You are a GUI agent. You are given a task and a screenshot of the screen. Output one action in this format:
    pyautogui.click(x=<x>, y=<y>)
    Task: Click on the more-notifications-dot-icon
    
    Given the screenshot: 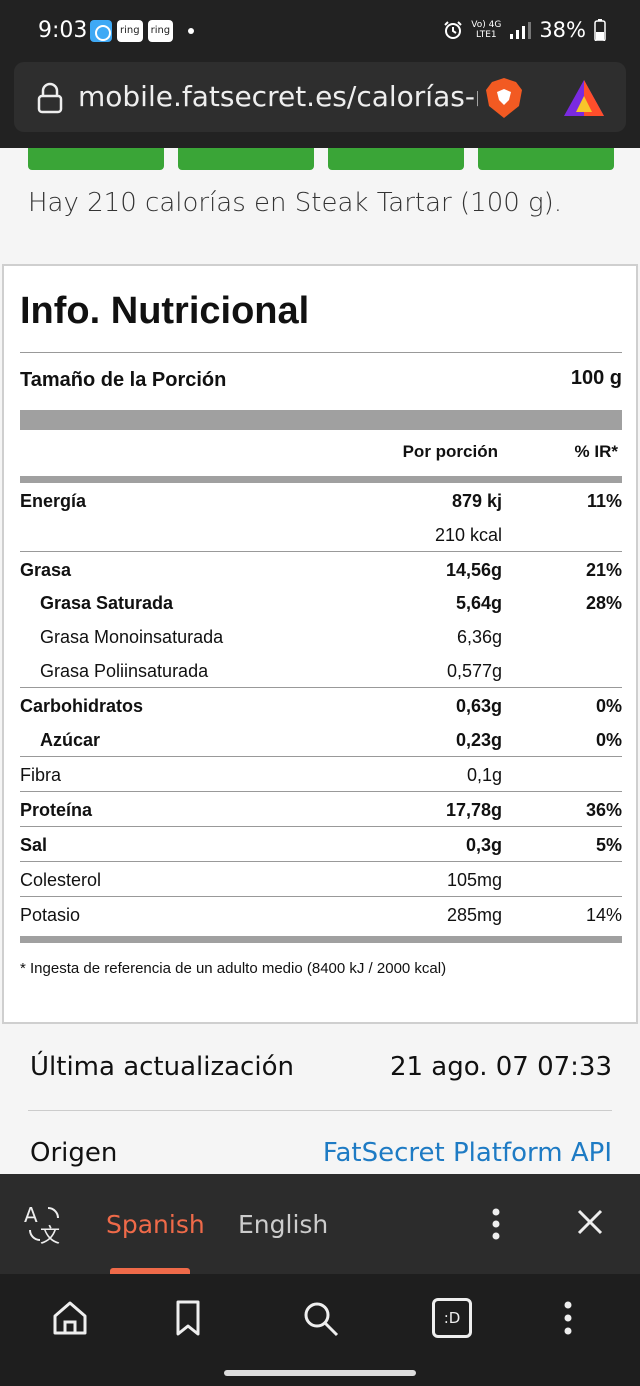 What is the action you would take?
    pyautogui.click(x=191, y=31)
    